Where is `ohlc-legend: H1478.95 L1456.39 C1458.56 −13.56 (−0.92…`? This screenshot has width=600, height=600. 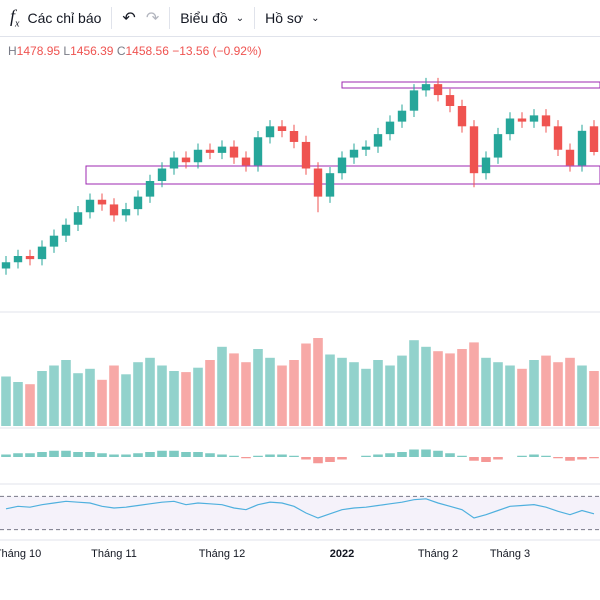 ohlc-legend: H1478.95 L1456.39 C1458.56 −13.56 (−0.92… is located at coordinates (135, 51).